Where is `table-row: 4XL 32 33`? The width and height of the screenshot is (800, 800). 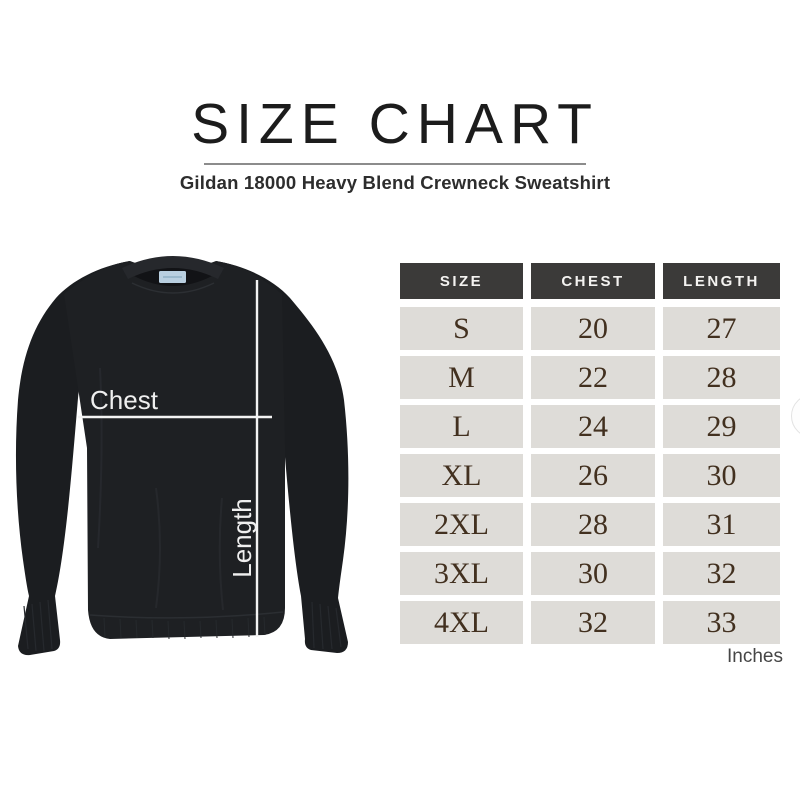
table-row: 4XL 32 33 is located at coordinates (590, 622).